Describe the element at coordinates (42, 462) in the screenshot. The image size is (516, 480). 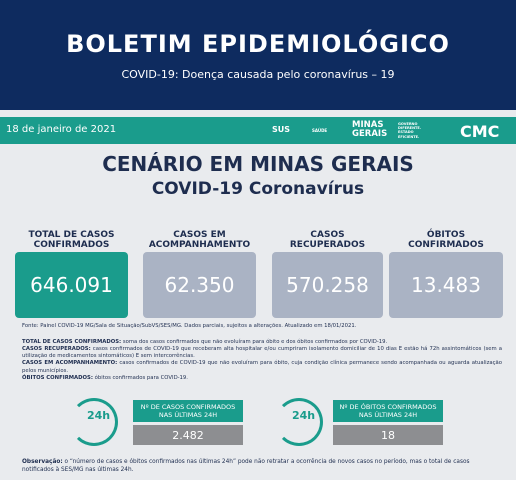
I see `note-term: Observação:` at that location.